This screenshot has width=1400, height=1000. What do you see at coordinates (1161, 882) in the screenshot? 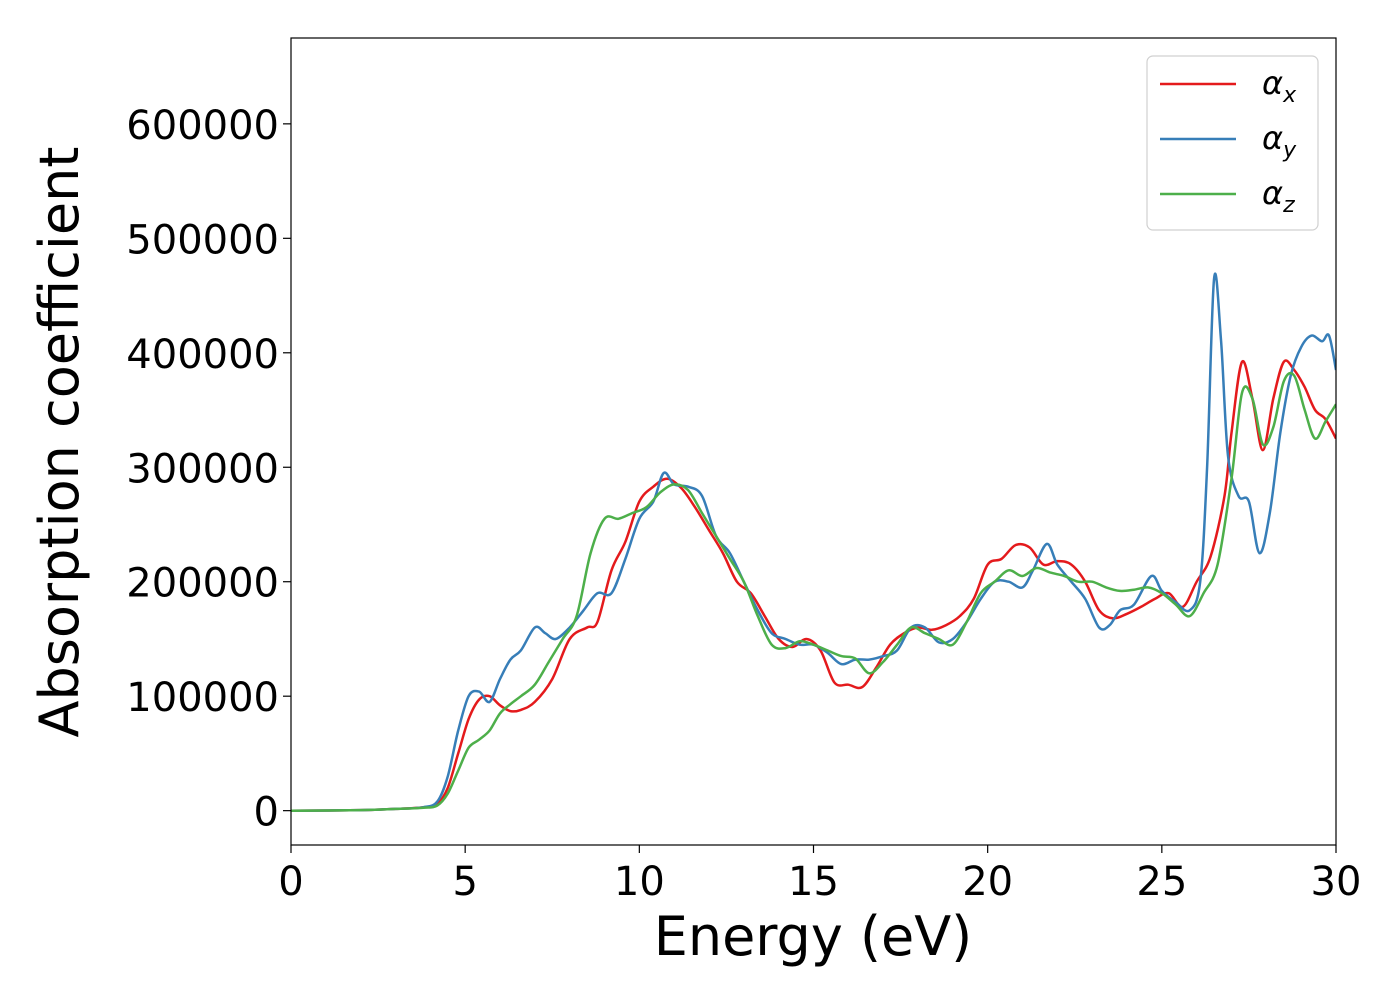
I see `x-tick-label: 25` at bounding box center [1161, 882].